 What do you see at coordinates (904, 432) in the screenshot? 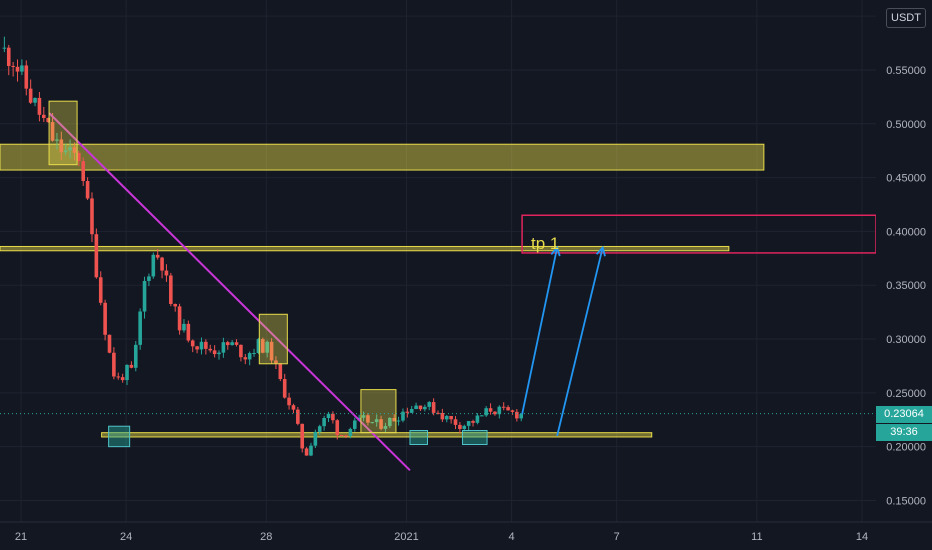
I see `countdown-tag: 39:36` at bounding box center [904, 432].